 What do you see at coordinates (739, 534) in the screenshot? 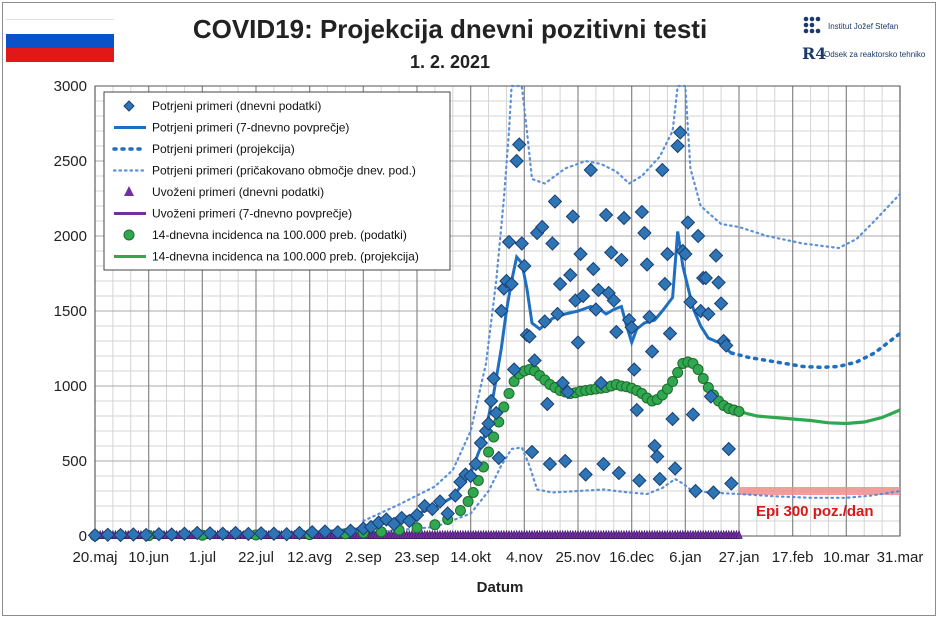
I see `imported-triangle-marker` at bounding box center [739, 534].